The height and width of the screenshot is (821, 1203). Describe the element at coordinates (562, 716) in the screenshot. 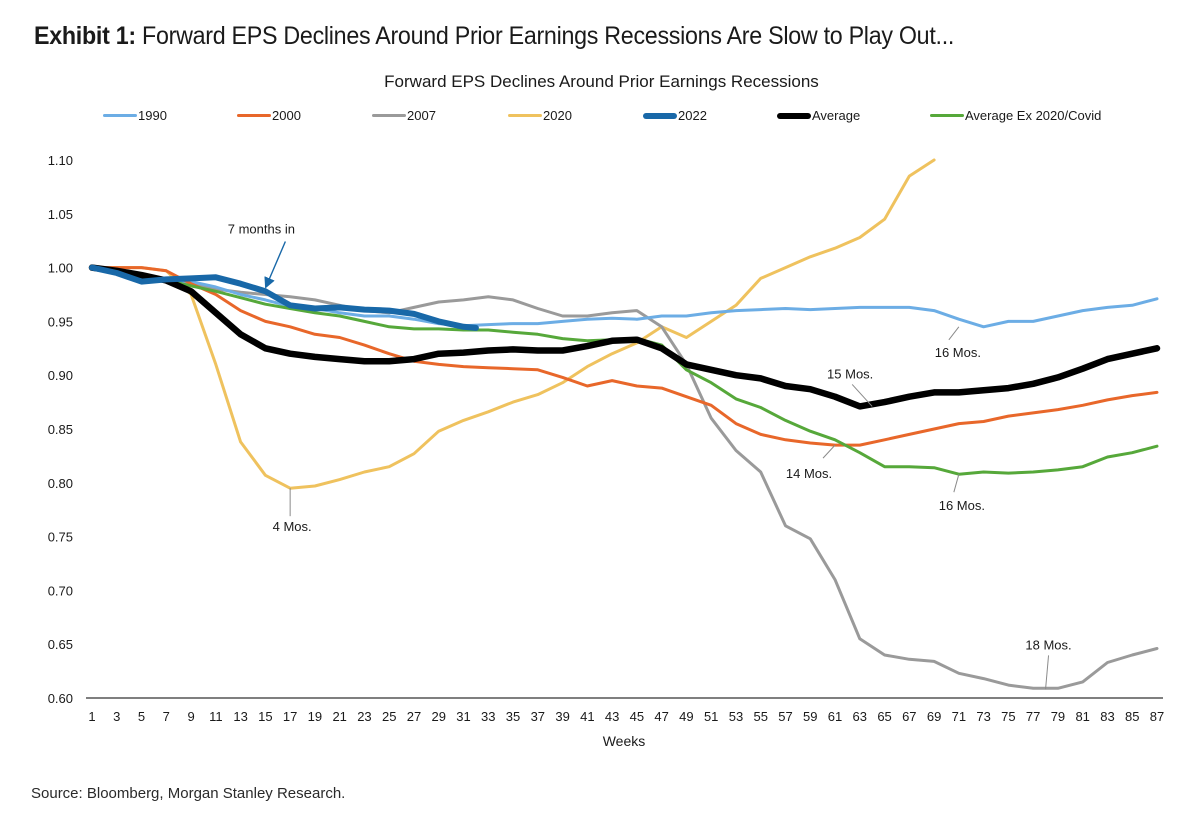

I see `x-tick-label: 39` at that location.